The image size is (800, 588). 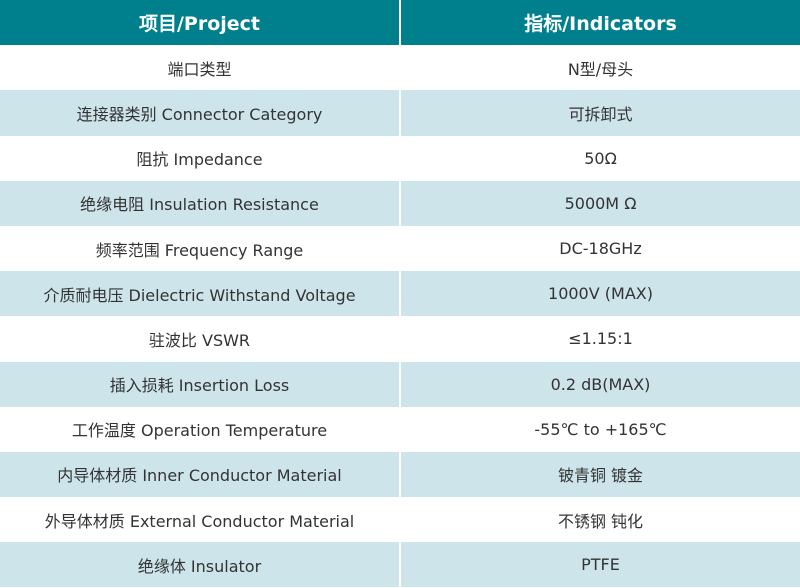 I want to click on indicator-cell: -55℃ to +165℃, so click(x=600, y=429).